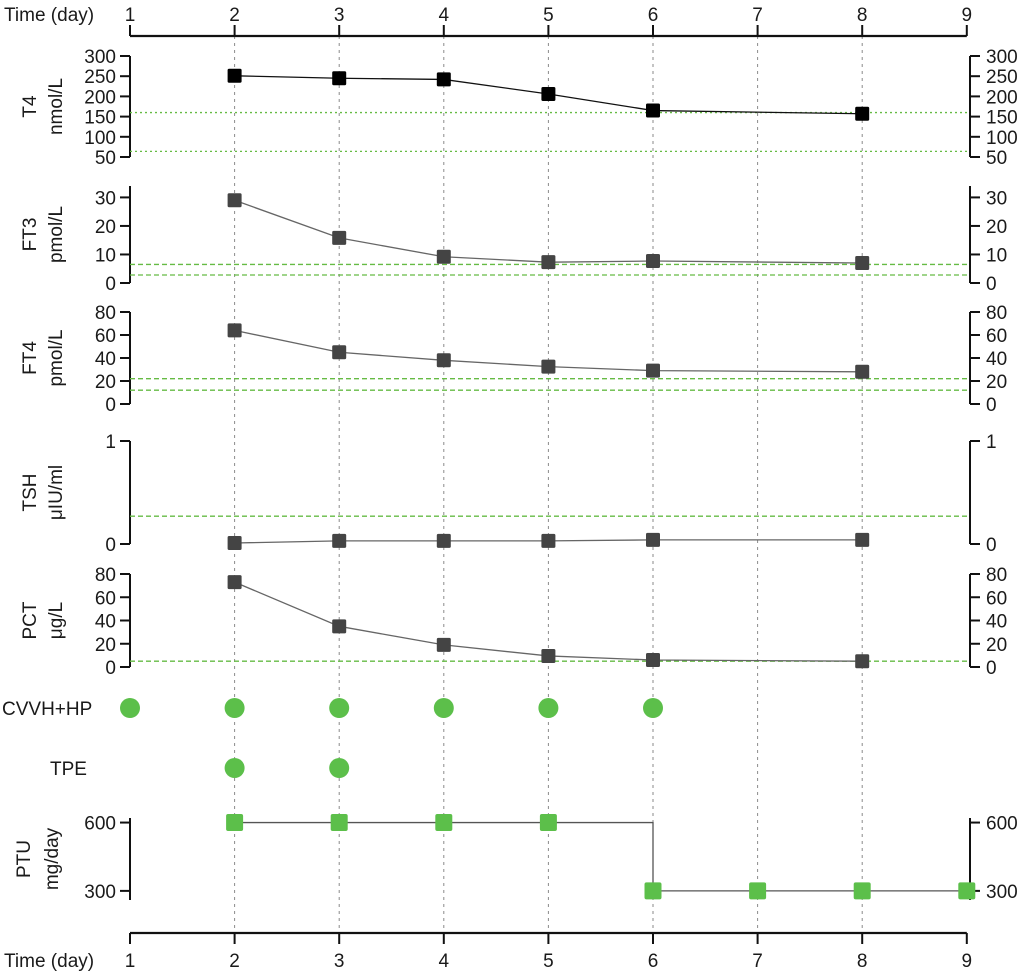 The image size is (1024, 974). Describe the element at coordinates (110, 668) in the screenshot. I see `pct-tick-label: 0` at that location.